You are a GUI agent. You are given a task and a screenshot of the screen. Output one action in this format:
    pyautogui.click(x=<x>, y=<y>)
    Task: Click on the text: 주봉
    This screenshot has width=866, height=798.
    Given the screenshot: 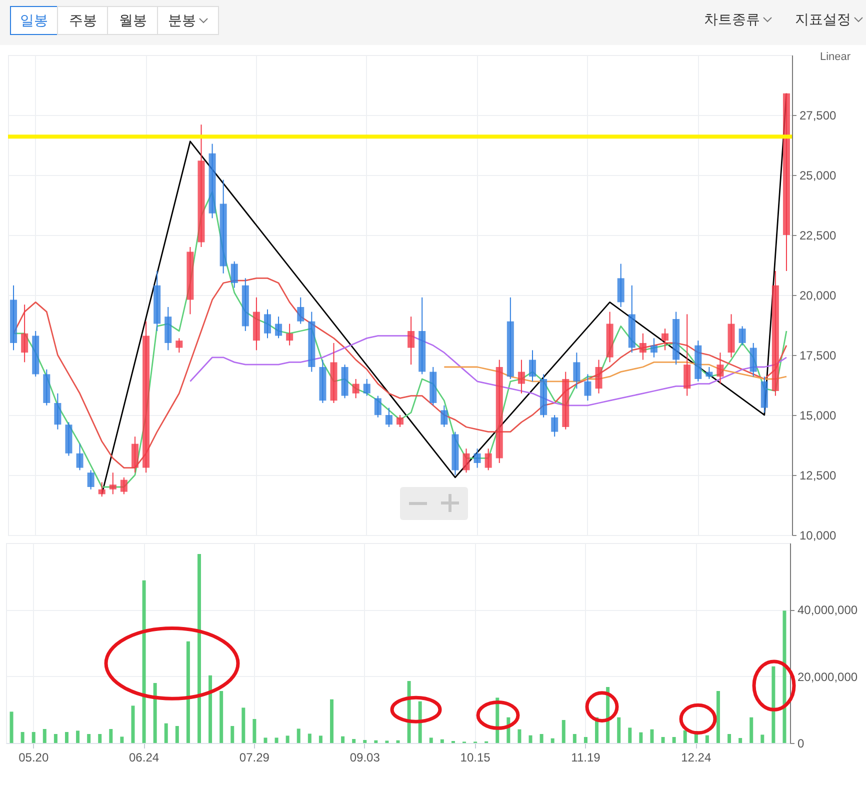 What is the action you would take?
    pyautogui.click(x=83, y=21)
    